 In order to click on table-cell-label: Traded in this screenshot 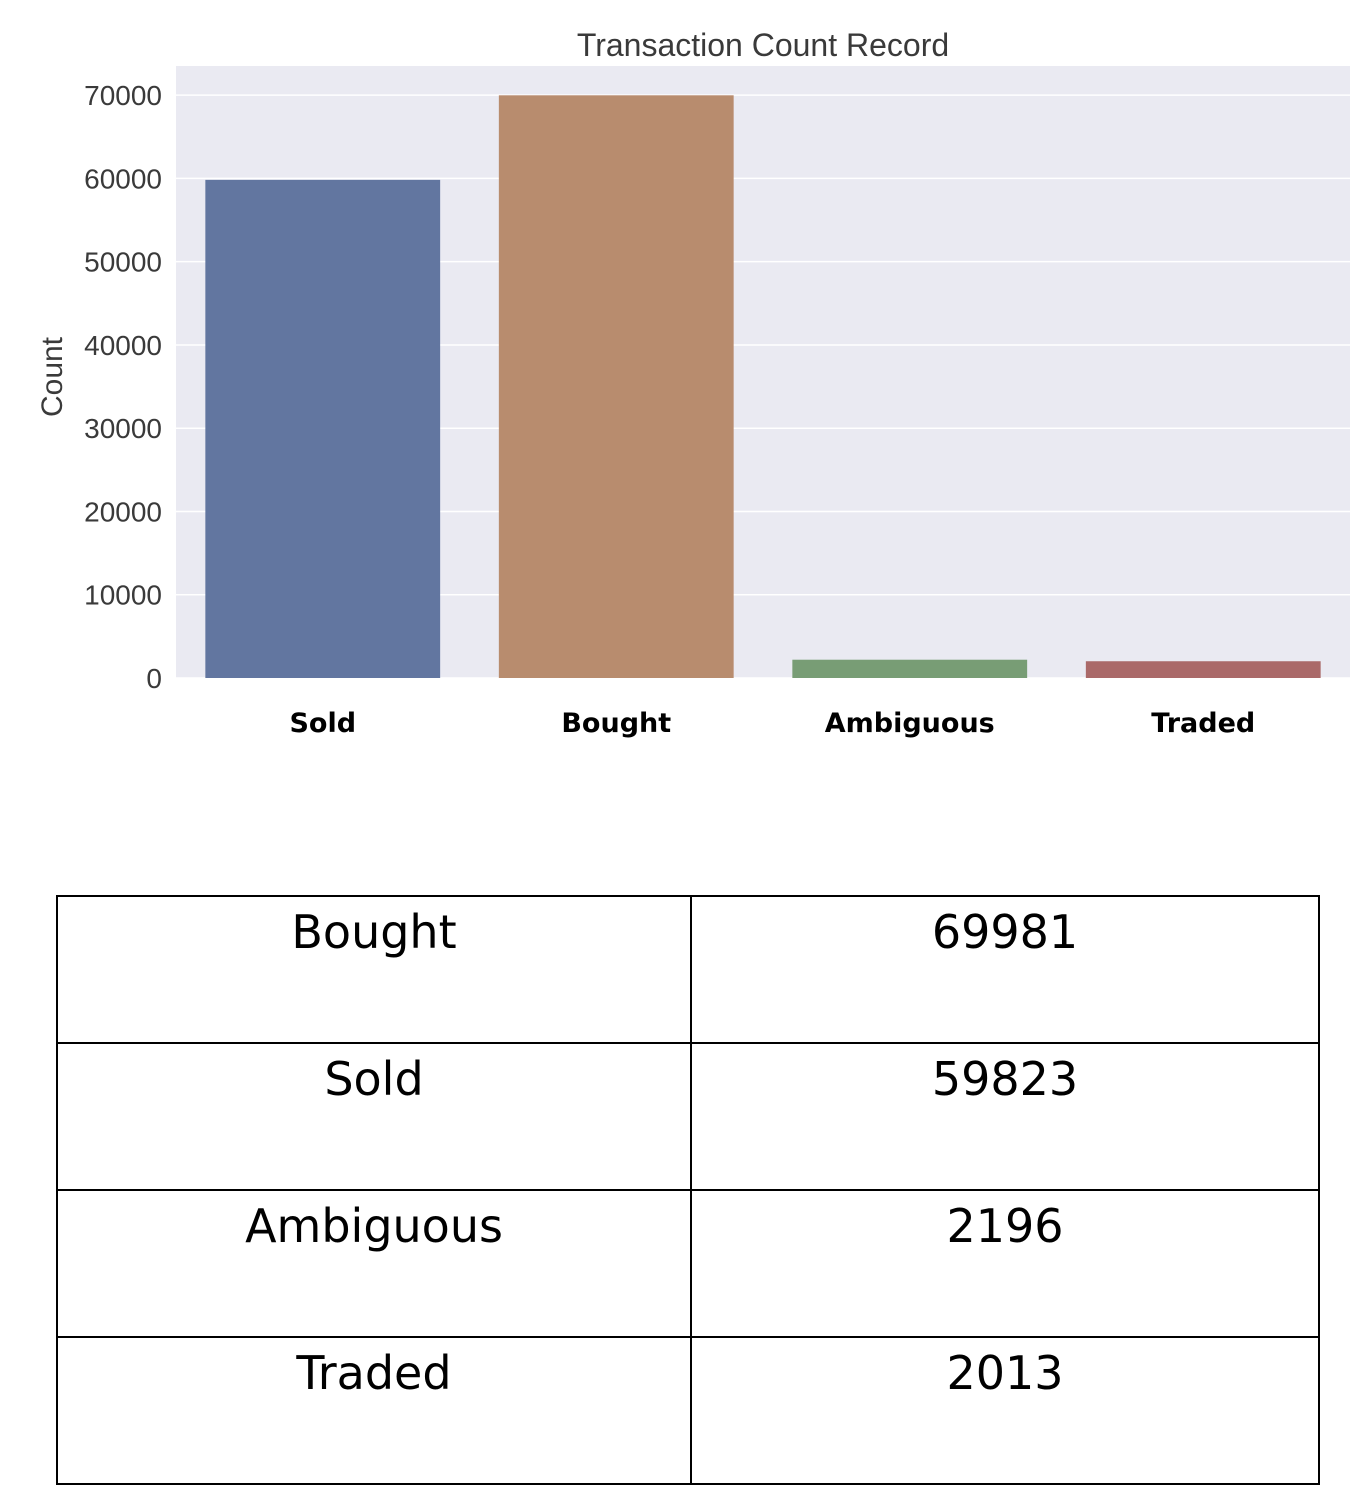, I will do `click(374, 1410)`.